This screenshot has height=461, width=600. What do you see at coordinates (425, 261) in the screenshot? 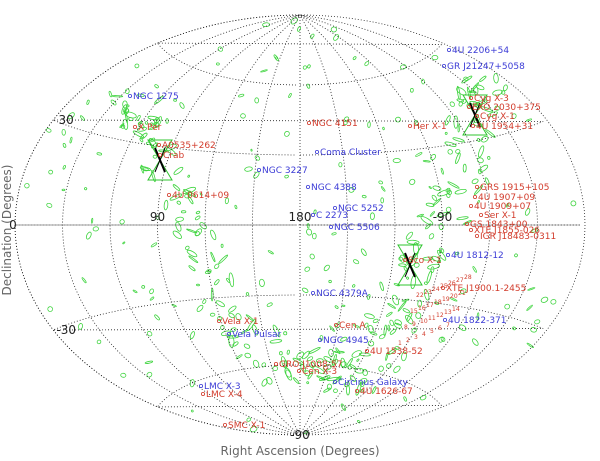
I see `source-label: Sco X-1` at bounding box center [425, 261].